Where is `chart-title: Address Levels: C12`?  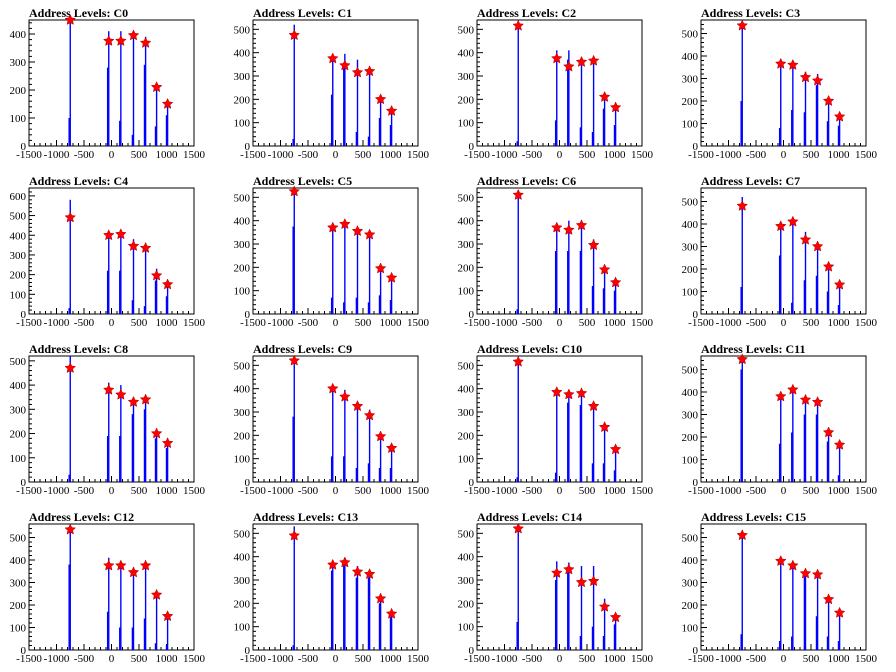 chart-title: Address Levels: C12 is located at coordinates (81, 517).